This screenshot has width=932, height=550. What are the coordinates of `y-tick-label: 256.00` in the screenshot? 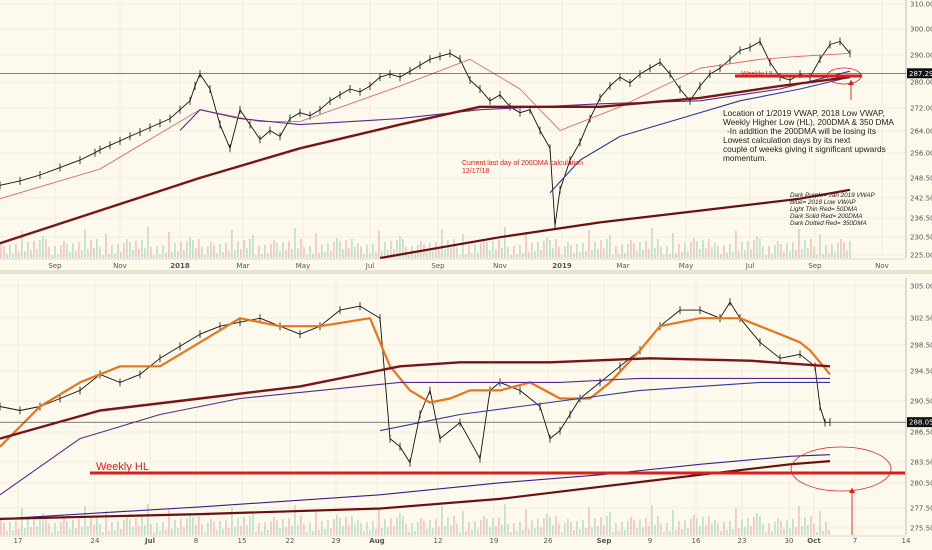 It's located at (921, 154).